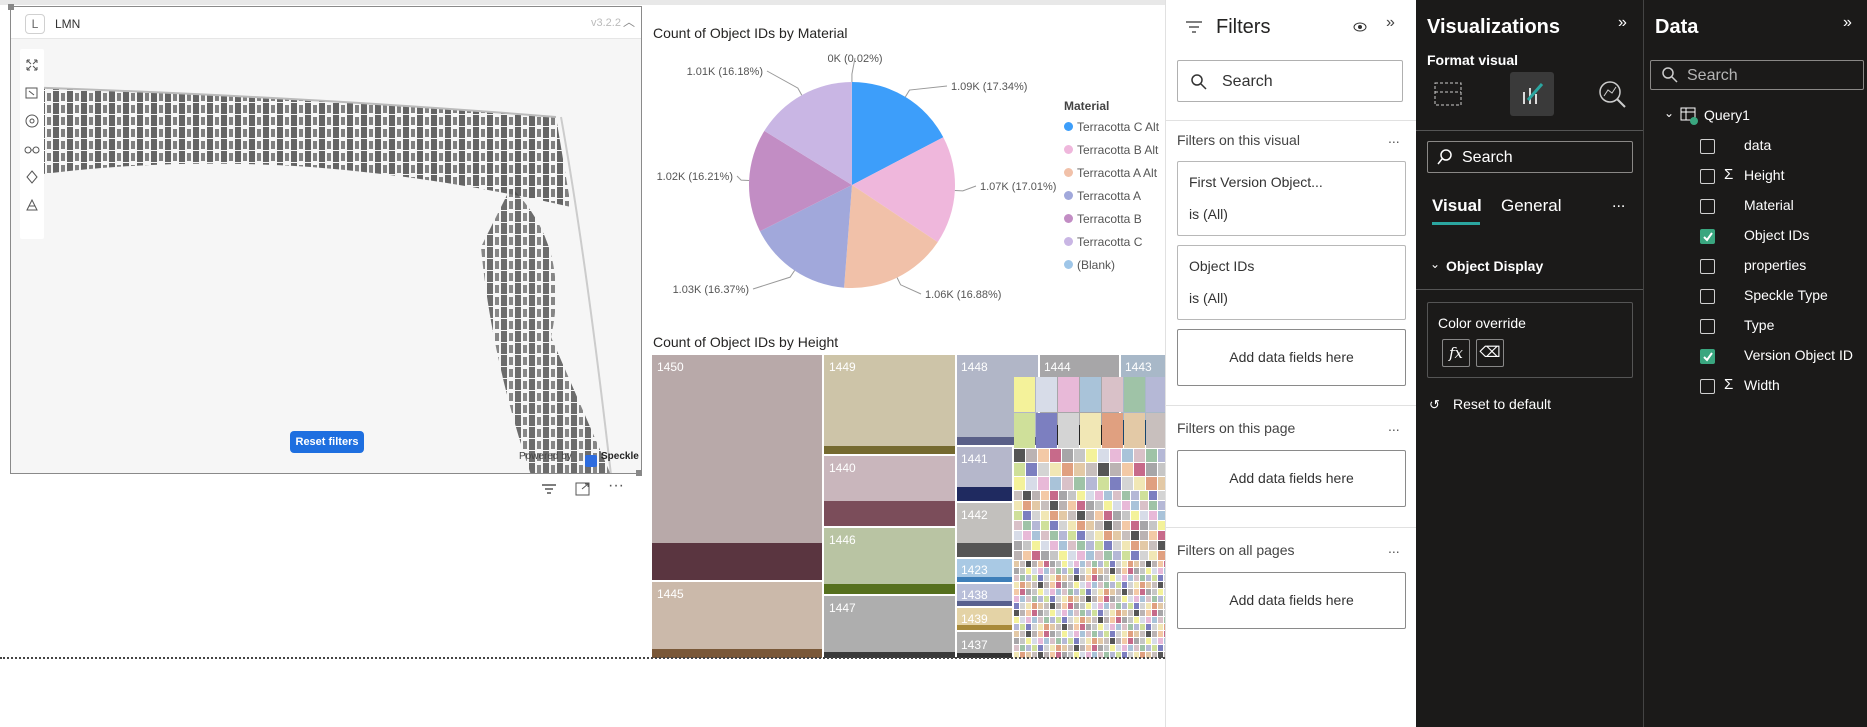 This screenshot has height=727, width=1867. I want to click on eye-icon, so click(1360, 27).